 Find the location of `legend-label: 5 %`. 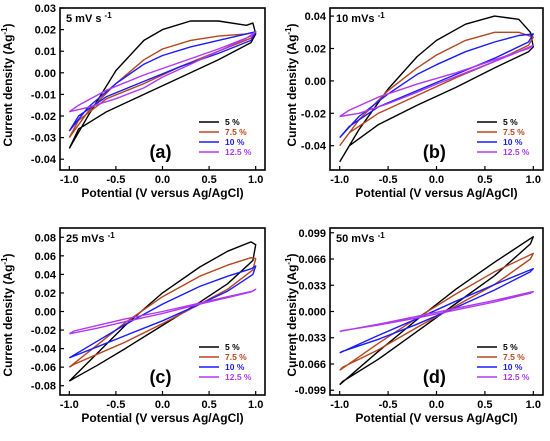

legend-label: 5 % is located at coordinates (510, 122).